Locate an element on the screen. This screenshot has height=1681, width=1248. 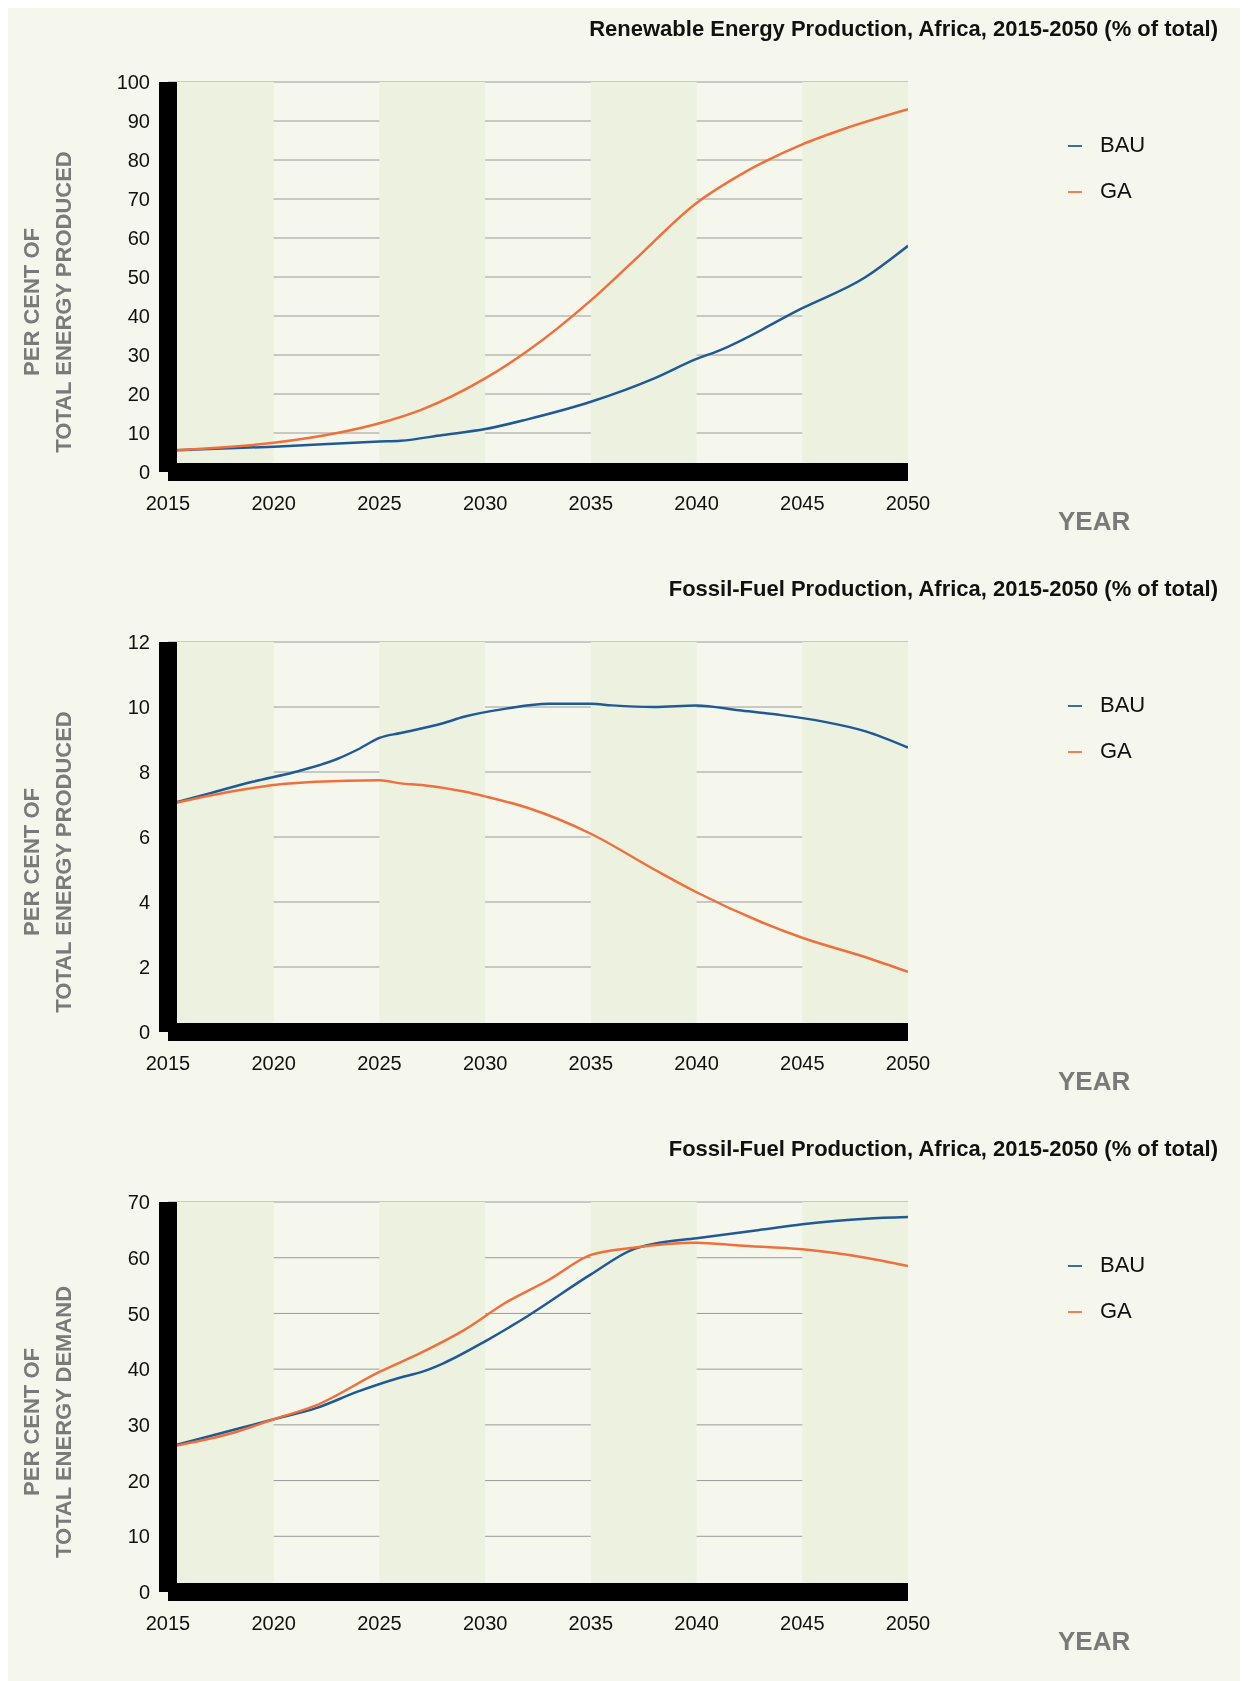
chart-title: Renewable Energy Production, Africa, 2015-2050 (% of total) is located at coordinates (903, 29).